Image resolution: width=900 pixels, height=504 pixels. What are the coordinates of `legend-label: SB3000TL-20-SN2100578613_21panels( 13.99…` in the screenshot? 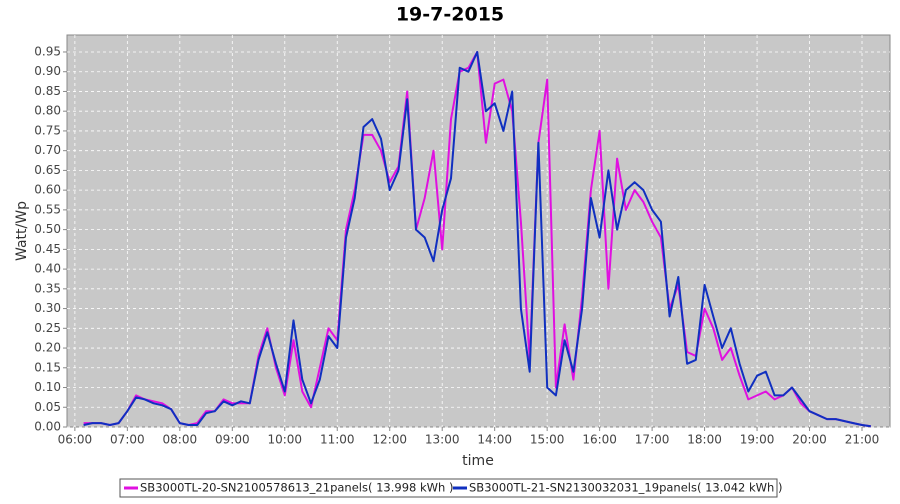 It's located at (296, 488).